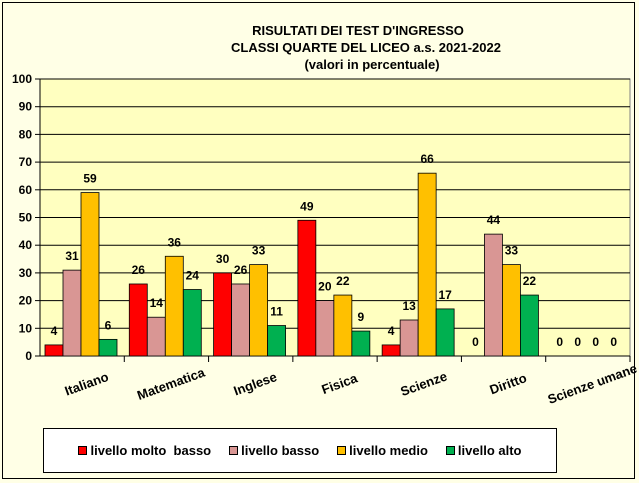  Describe the element at coordinates (409, 306) in the screenshot. I see `data-label: 13` at that location.